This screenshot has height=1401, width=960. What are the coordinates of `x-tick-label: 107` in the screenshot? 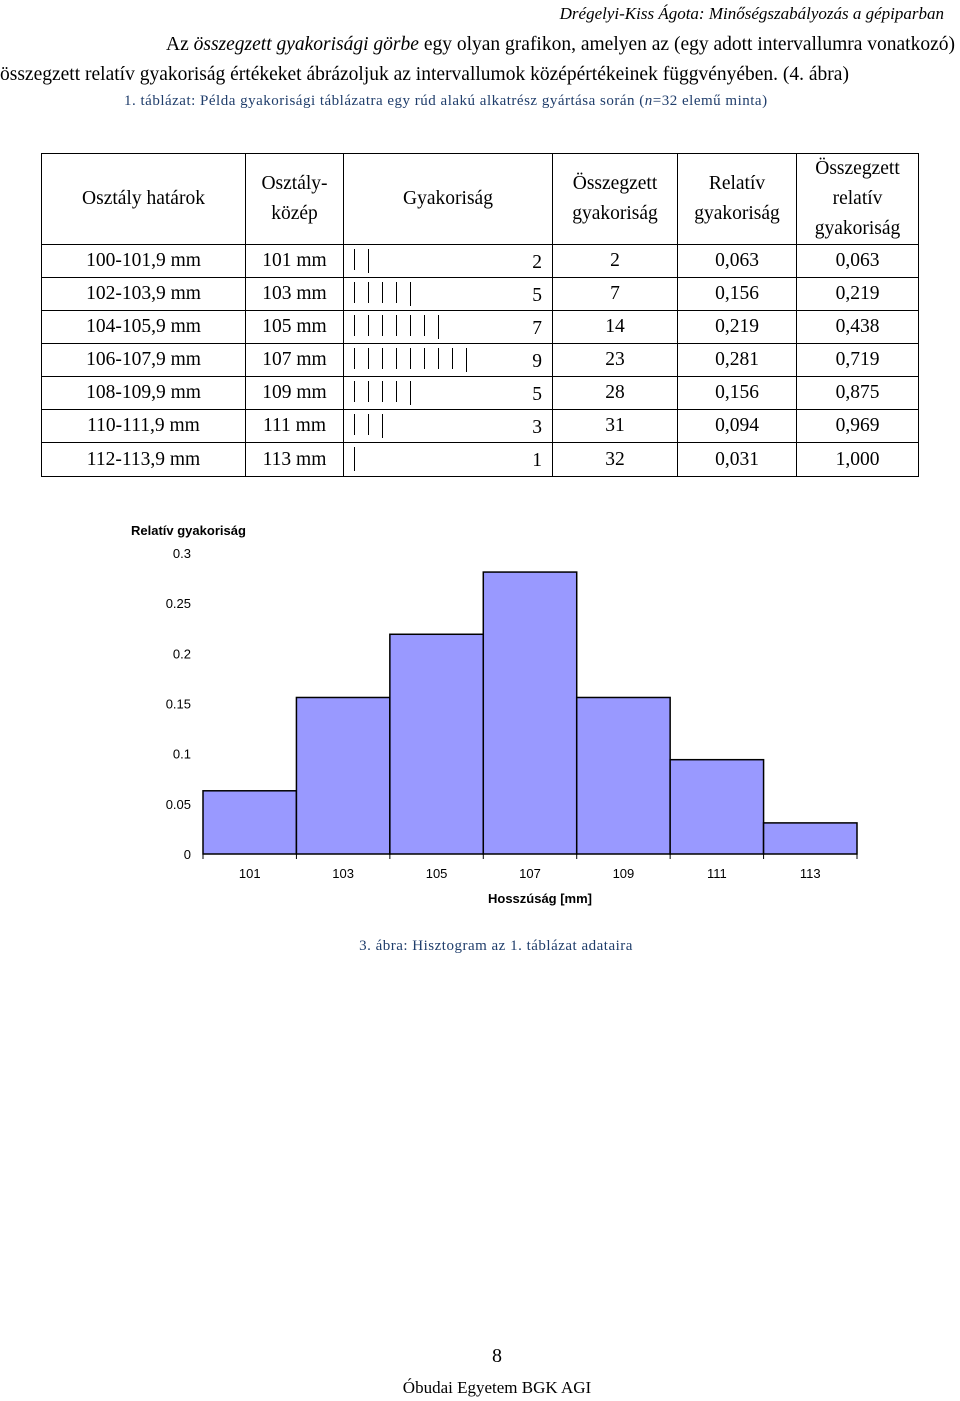 It's located at (530, 873).